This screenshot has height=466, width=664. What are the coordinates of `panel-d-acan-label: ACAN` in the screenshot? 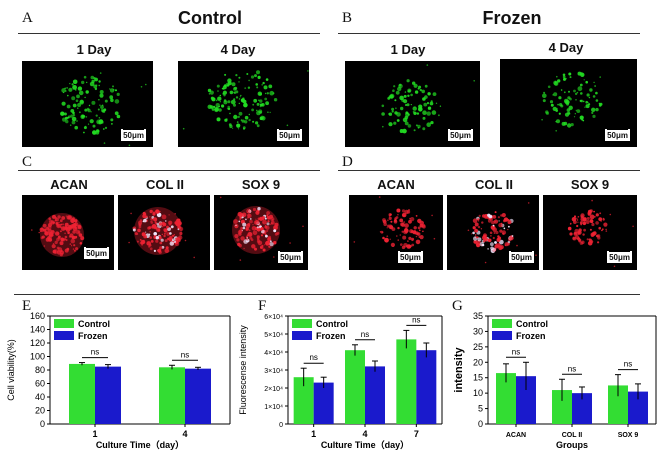 It's located at (396, 184).